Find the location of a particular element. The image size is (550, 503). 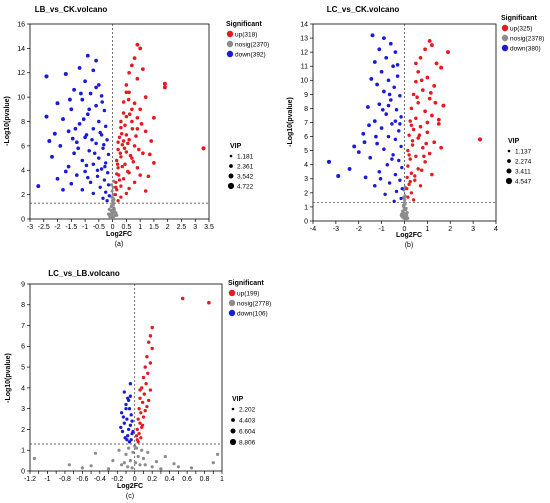

chart-c-legend-down-marker is located at coordinates (232, 313).